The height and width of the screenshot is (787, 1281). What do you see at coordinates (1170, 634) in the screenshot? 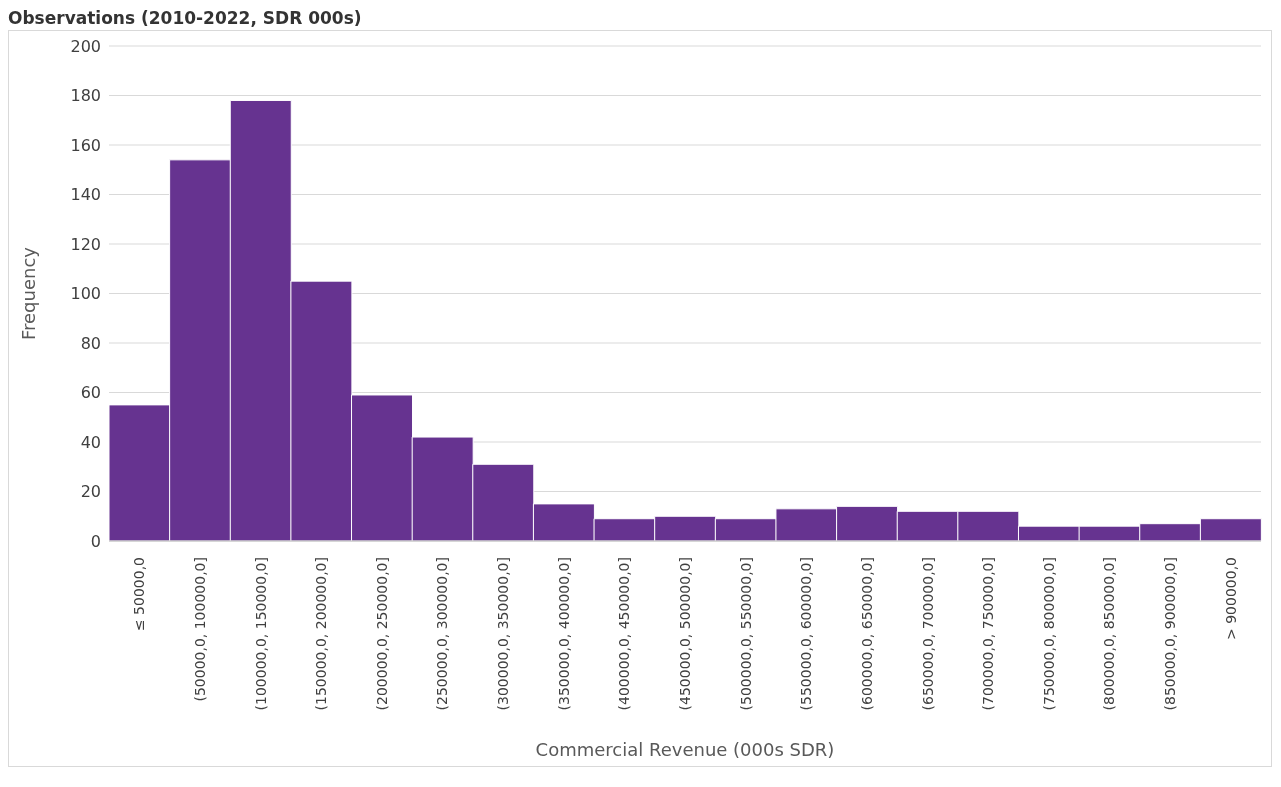
I see `x-tick-label: (850000,0, 900000,0]` at bounding box center [1170, 634].